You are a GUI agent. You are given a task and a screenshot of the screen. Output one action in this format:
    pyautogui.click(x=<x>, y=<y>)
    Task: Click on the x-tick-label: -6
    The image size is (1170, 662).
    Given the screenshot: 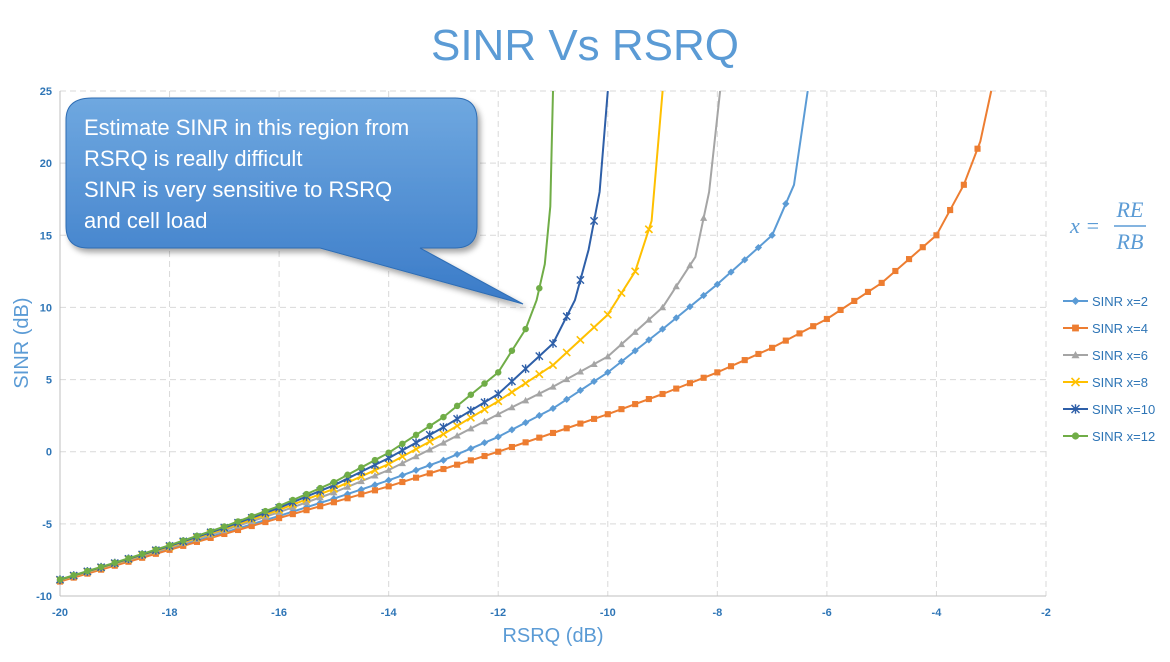 What is the action you would take?
    pyautogui.click(x=827, y=613)
    